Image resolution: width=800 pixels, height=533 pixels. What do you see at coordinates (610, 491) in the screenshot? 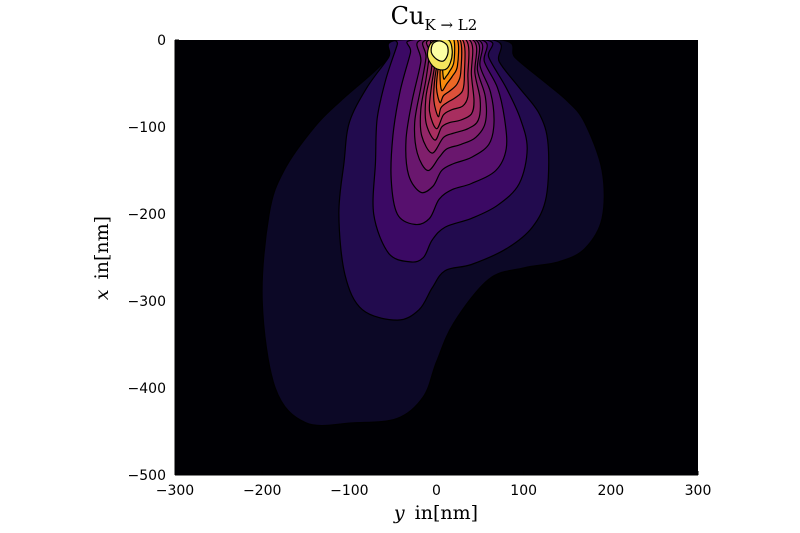
I see `x-tick-label: 200` at bounding box center [610, 491].